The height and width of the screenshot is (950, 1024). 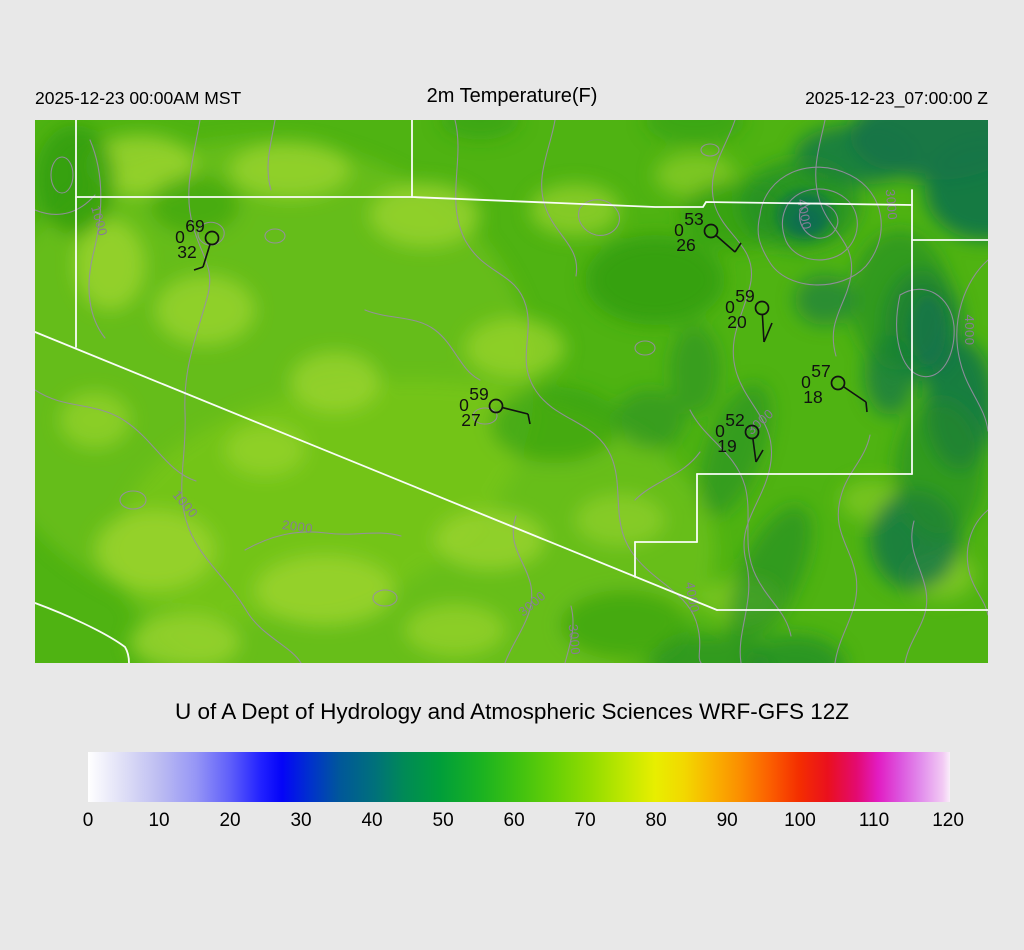 What do you see at coordinates (297, 526) in the screenshot?
I see `contour-elevation-label: 2000` at bounding box center [297, 526].